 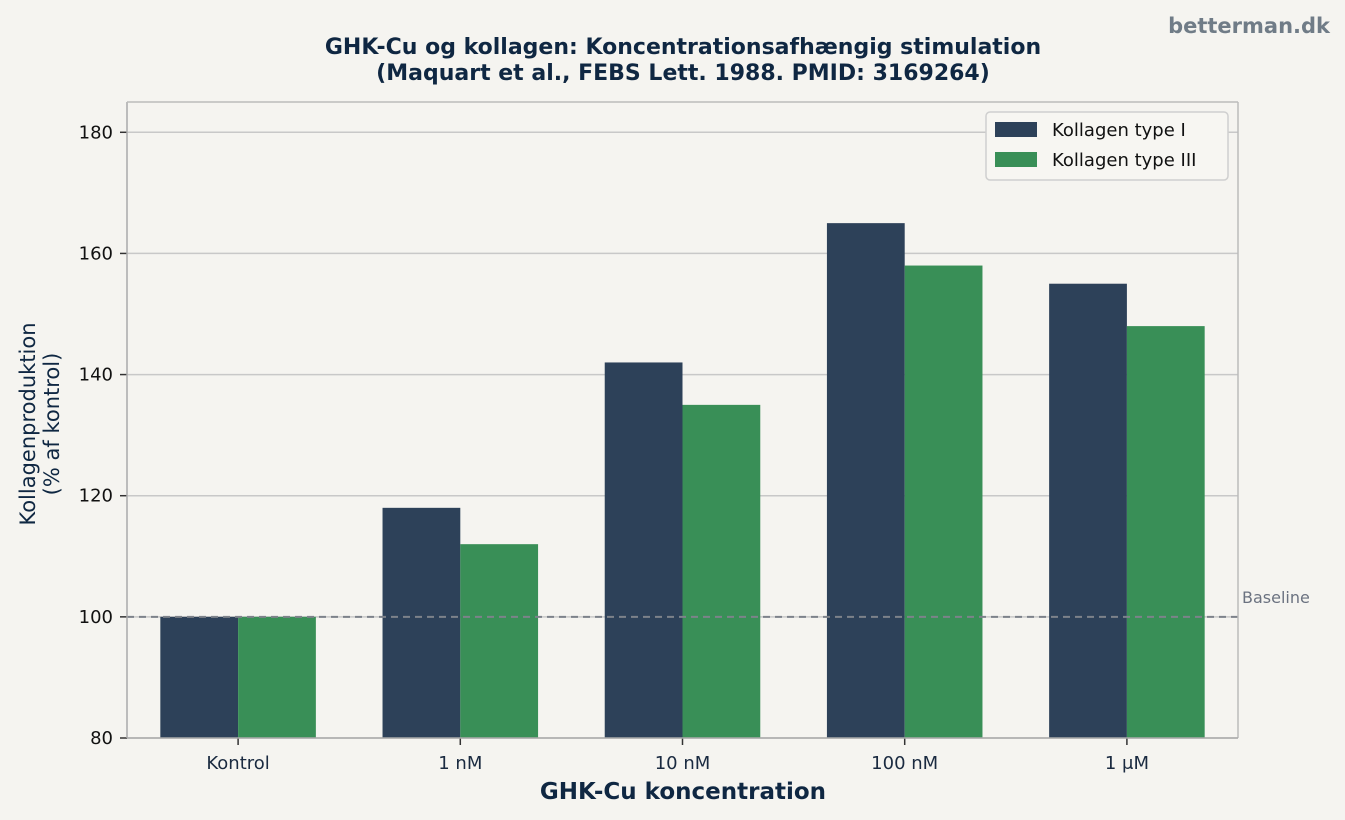 What do you see at coordinates (96, 132) in the screenshot?
I see `y-tick-label: 180` at bounding box center [96, 132].